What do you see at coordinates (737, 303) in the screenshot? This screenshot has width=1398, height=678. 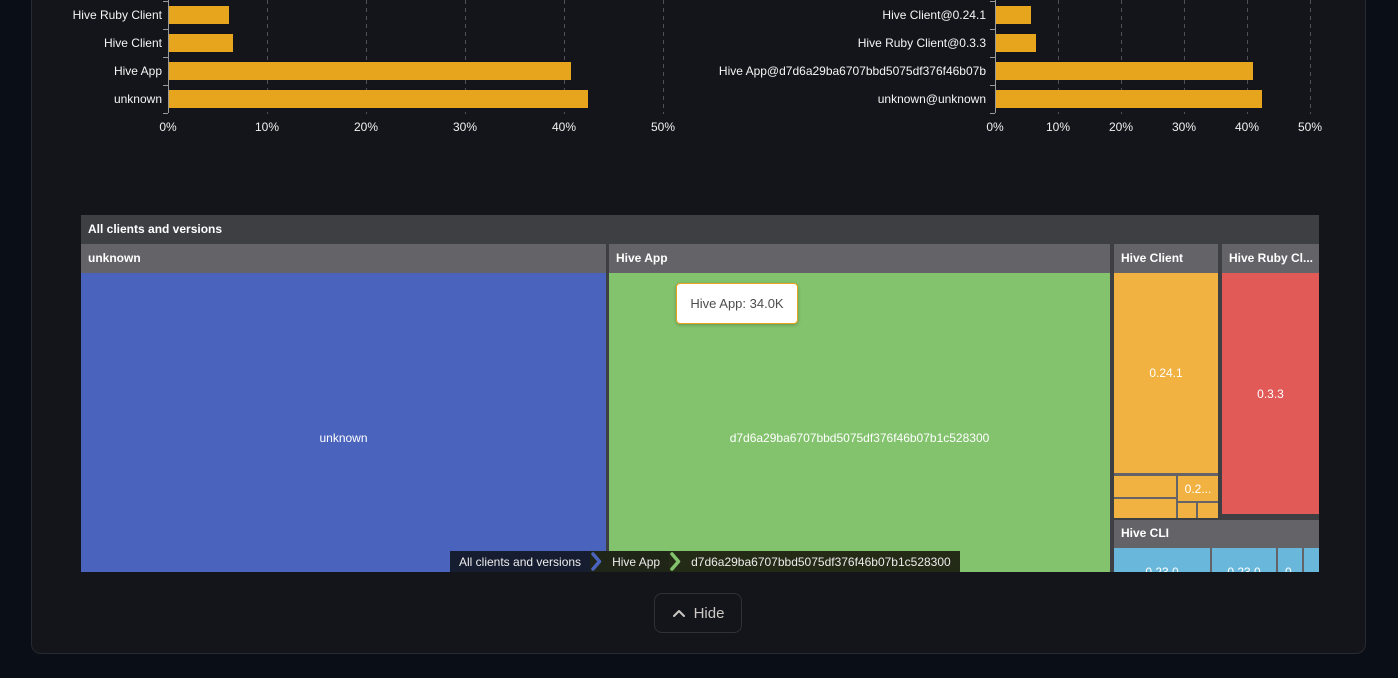 I see `treemap-tooltip: Hive App: 34.0K` at bounding box center [737, 303].